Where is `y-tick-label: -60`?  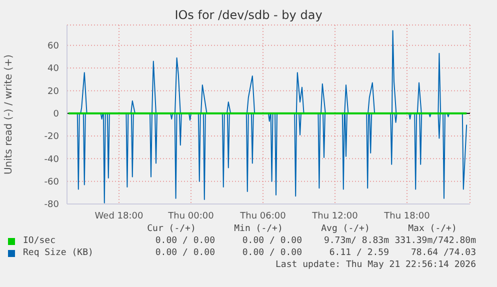 y-tick-label: -60 is located at coordinates (52, 183).